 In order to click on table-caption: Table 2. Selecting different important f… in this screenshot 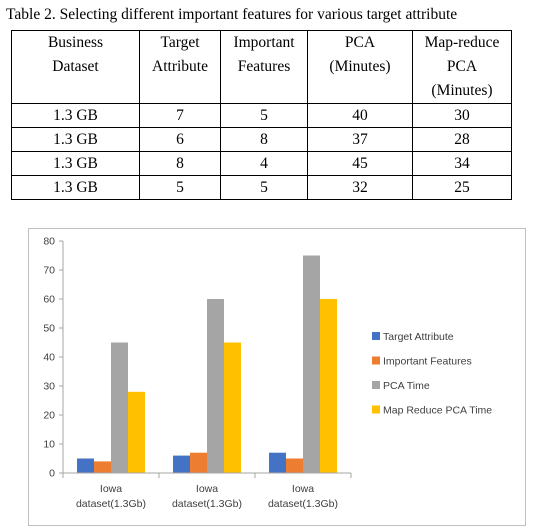, I will do `click(232, 14)`.